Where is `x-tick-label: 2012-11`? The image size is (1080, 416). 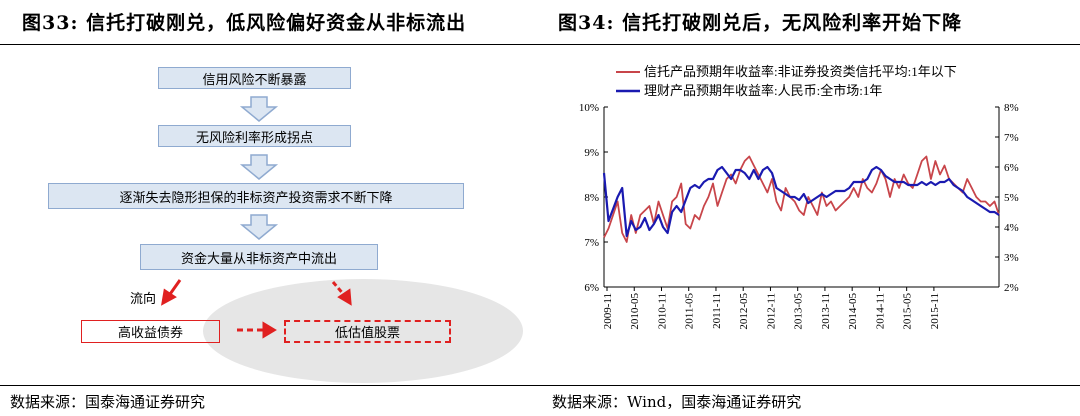 x-tick-label: 2012-11 is located at coordinates (771, 311).